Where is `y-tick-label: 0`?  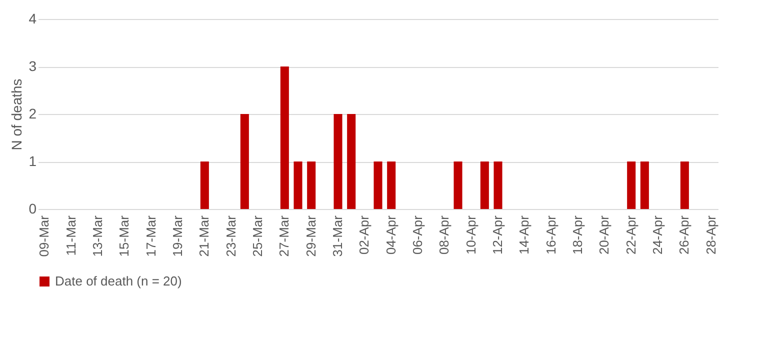 y-tick-label: 0 is located at coordinates (32, 208).